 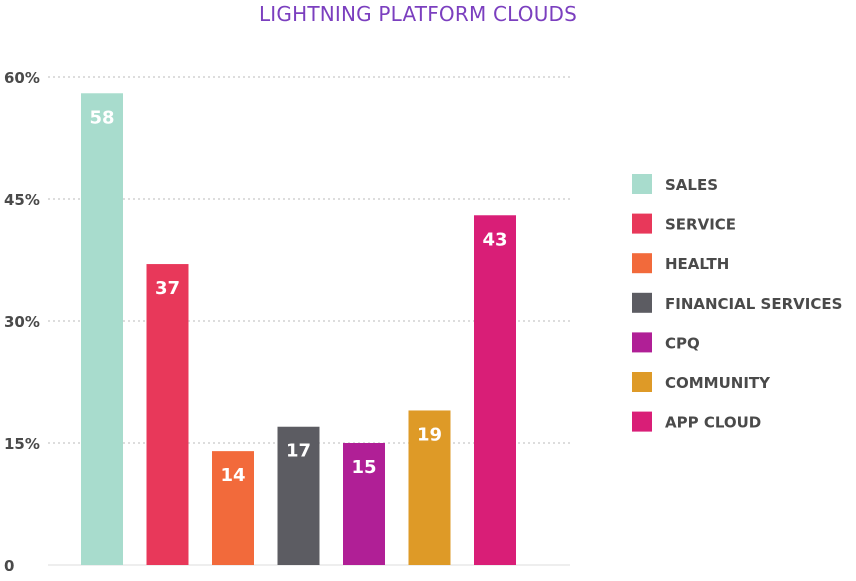 I want to click on bar-value-label: 43, so click(x=494, y=239).